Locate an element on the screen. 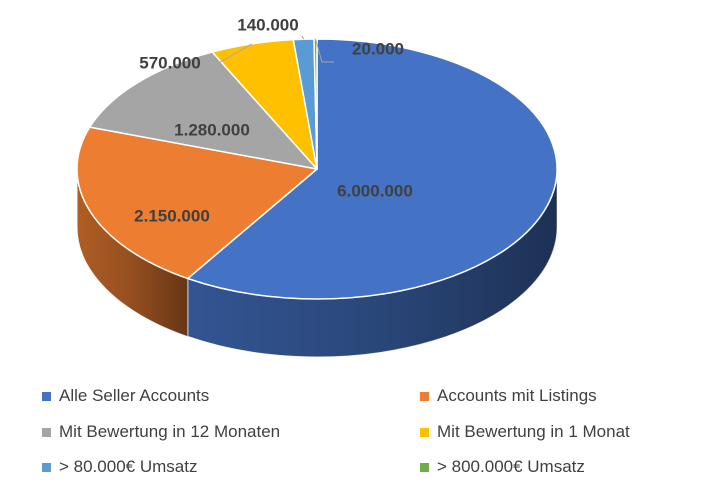  legend-item-mit-bewertung-12-monaten: Mit Bewertung in 12 Monaten is located at coordinates (161, 432).